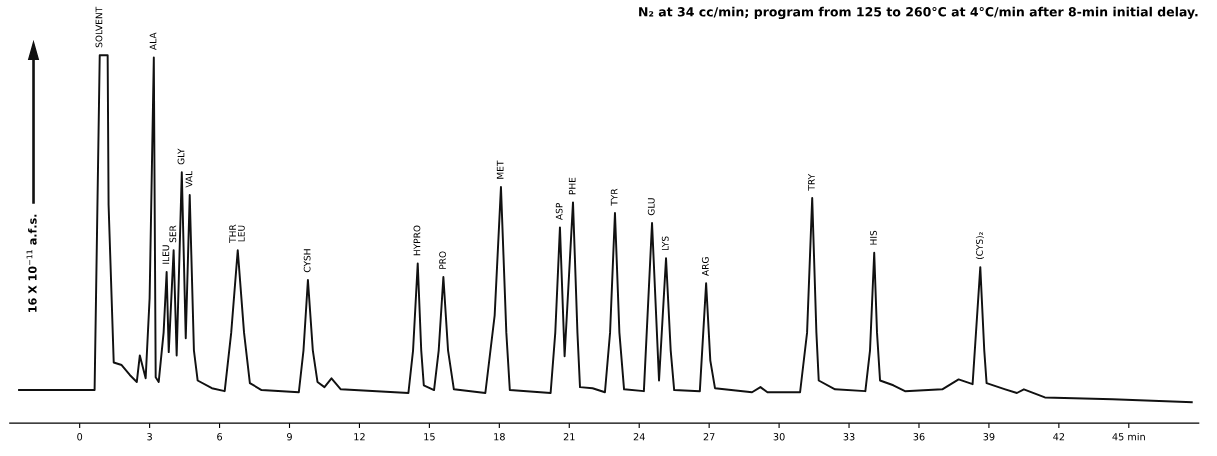  What do you see at coordinates (1128, 436) in the screenshot?
I see `x-tick-label: 45 min` at bounding box center [1128, 436].